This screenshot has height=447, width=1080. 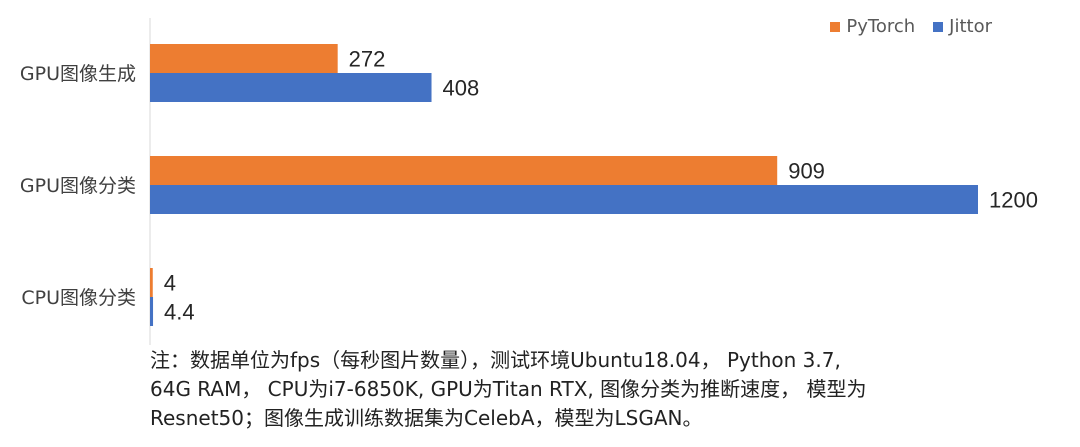 I want to click on legend-label-jittor: Jittor, so click(x=970, y=26).